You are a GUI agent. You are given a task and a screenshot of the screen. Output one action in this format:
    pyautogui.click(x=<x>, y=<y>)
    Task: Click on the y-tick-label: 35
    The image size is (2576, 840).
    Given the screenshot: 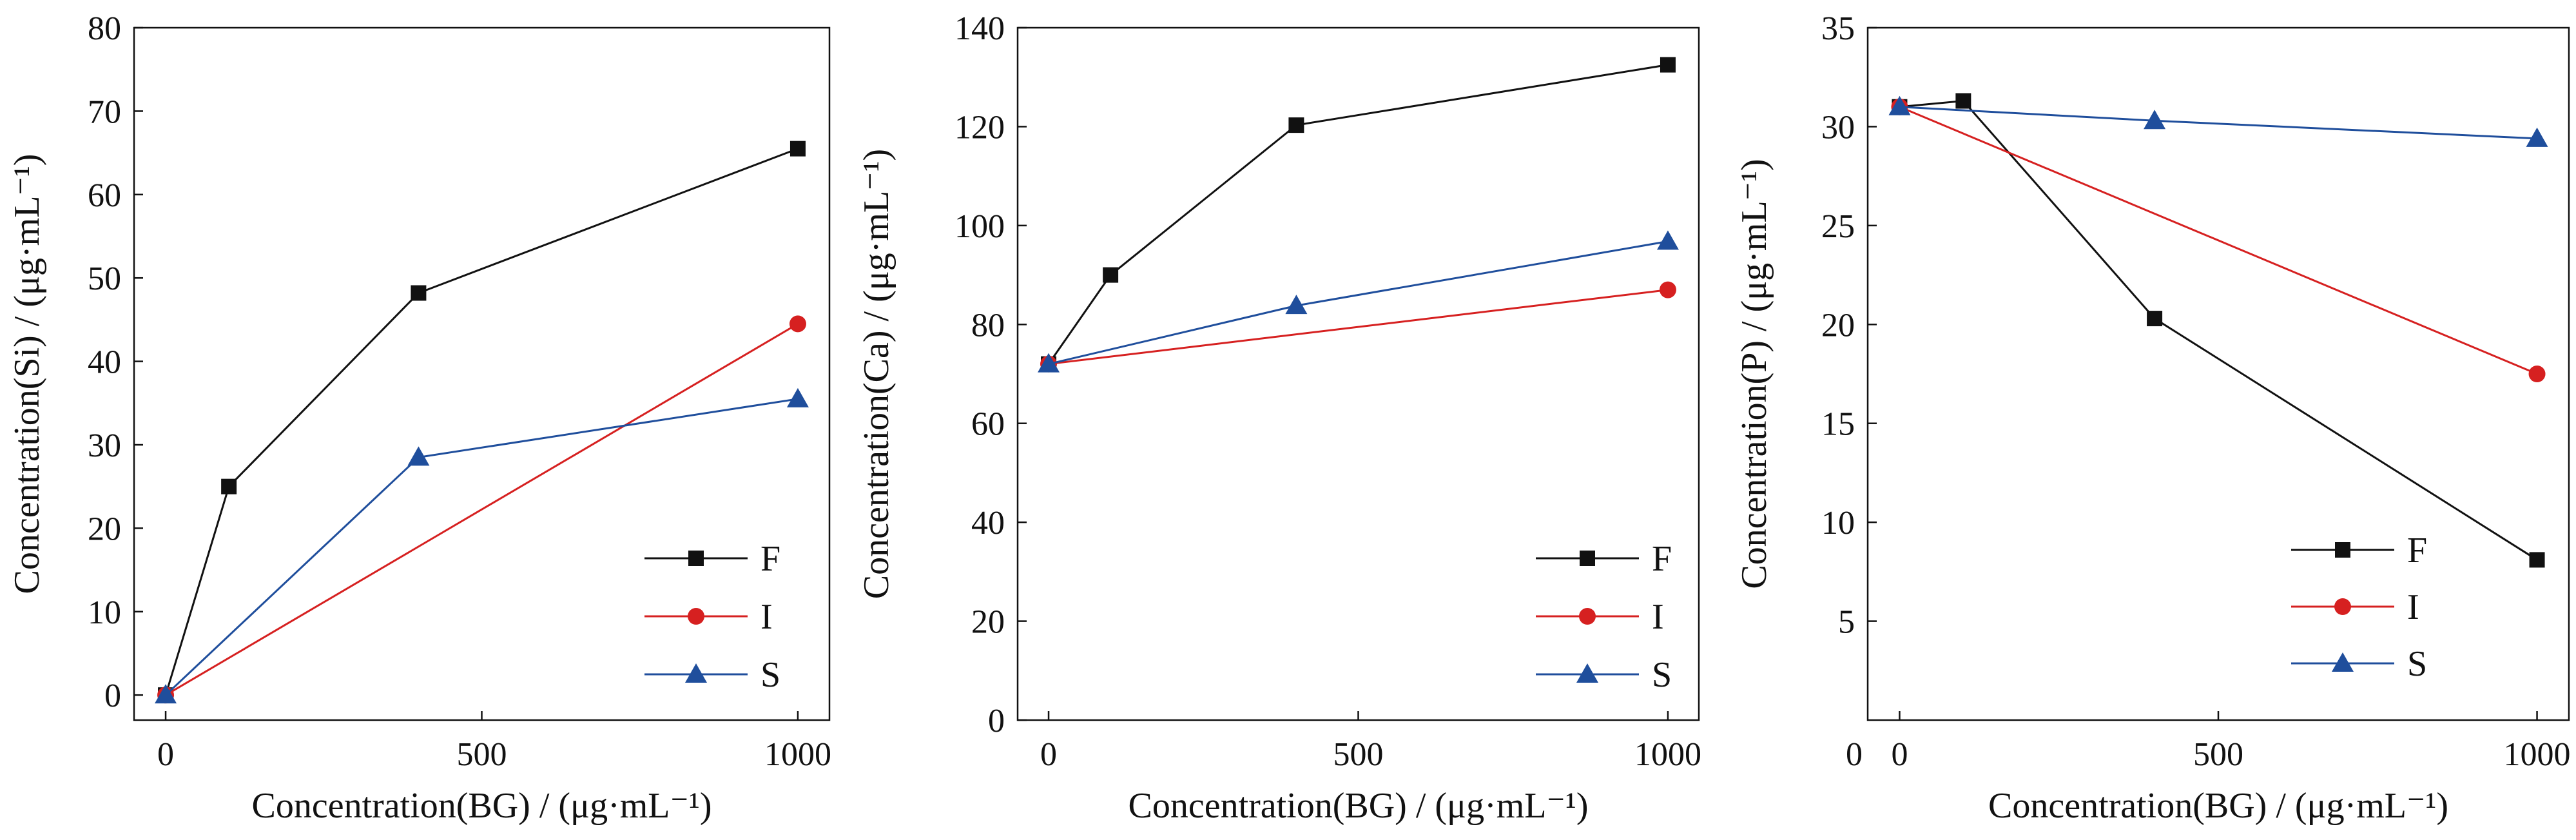 What is the action you would take?
    pyautogui.click(x=1838, y=28)
    